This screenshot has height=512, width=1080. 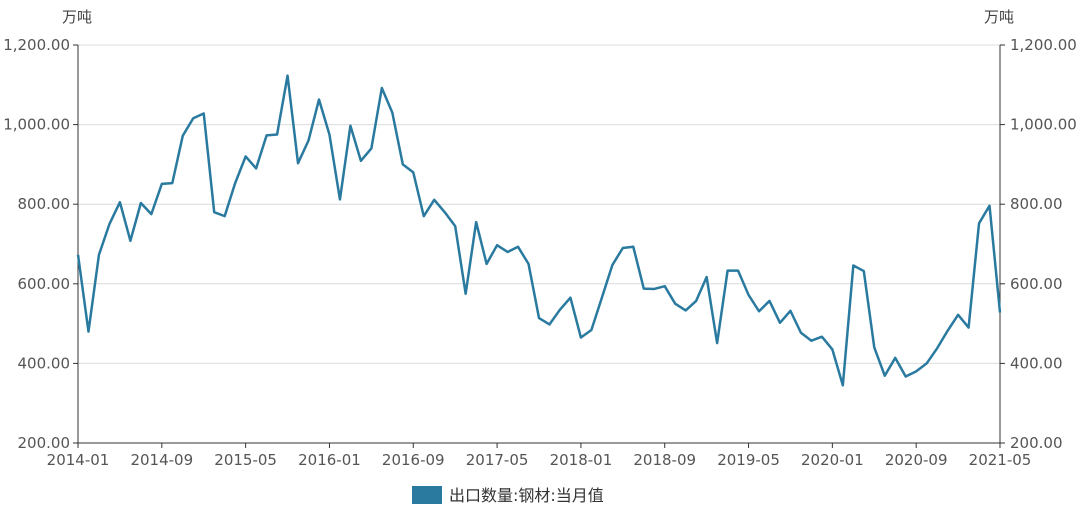 What do you see at coordinates (1043, 125) in the screenshot?
I see `right-y-tick-label: 1,000.00` at bounding box center [1043, 125].